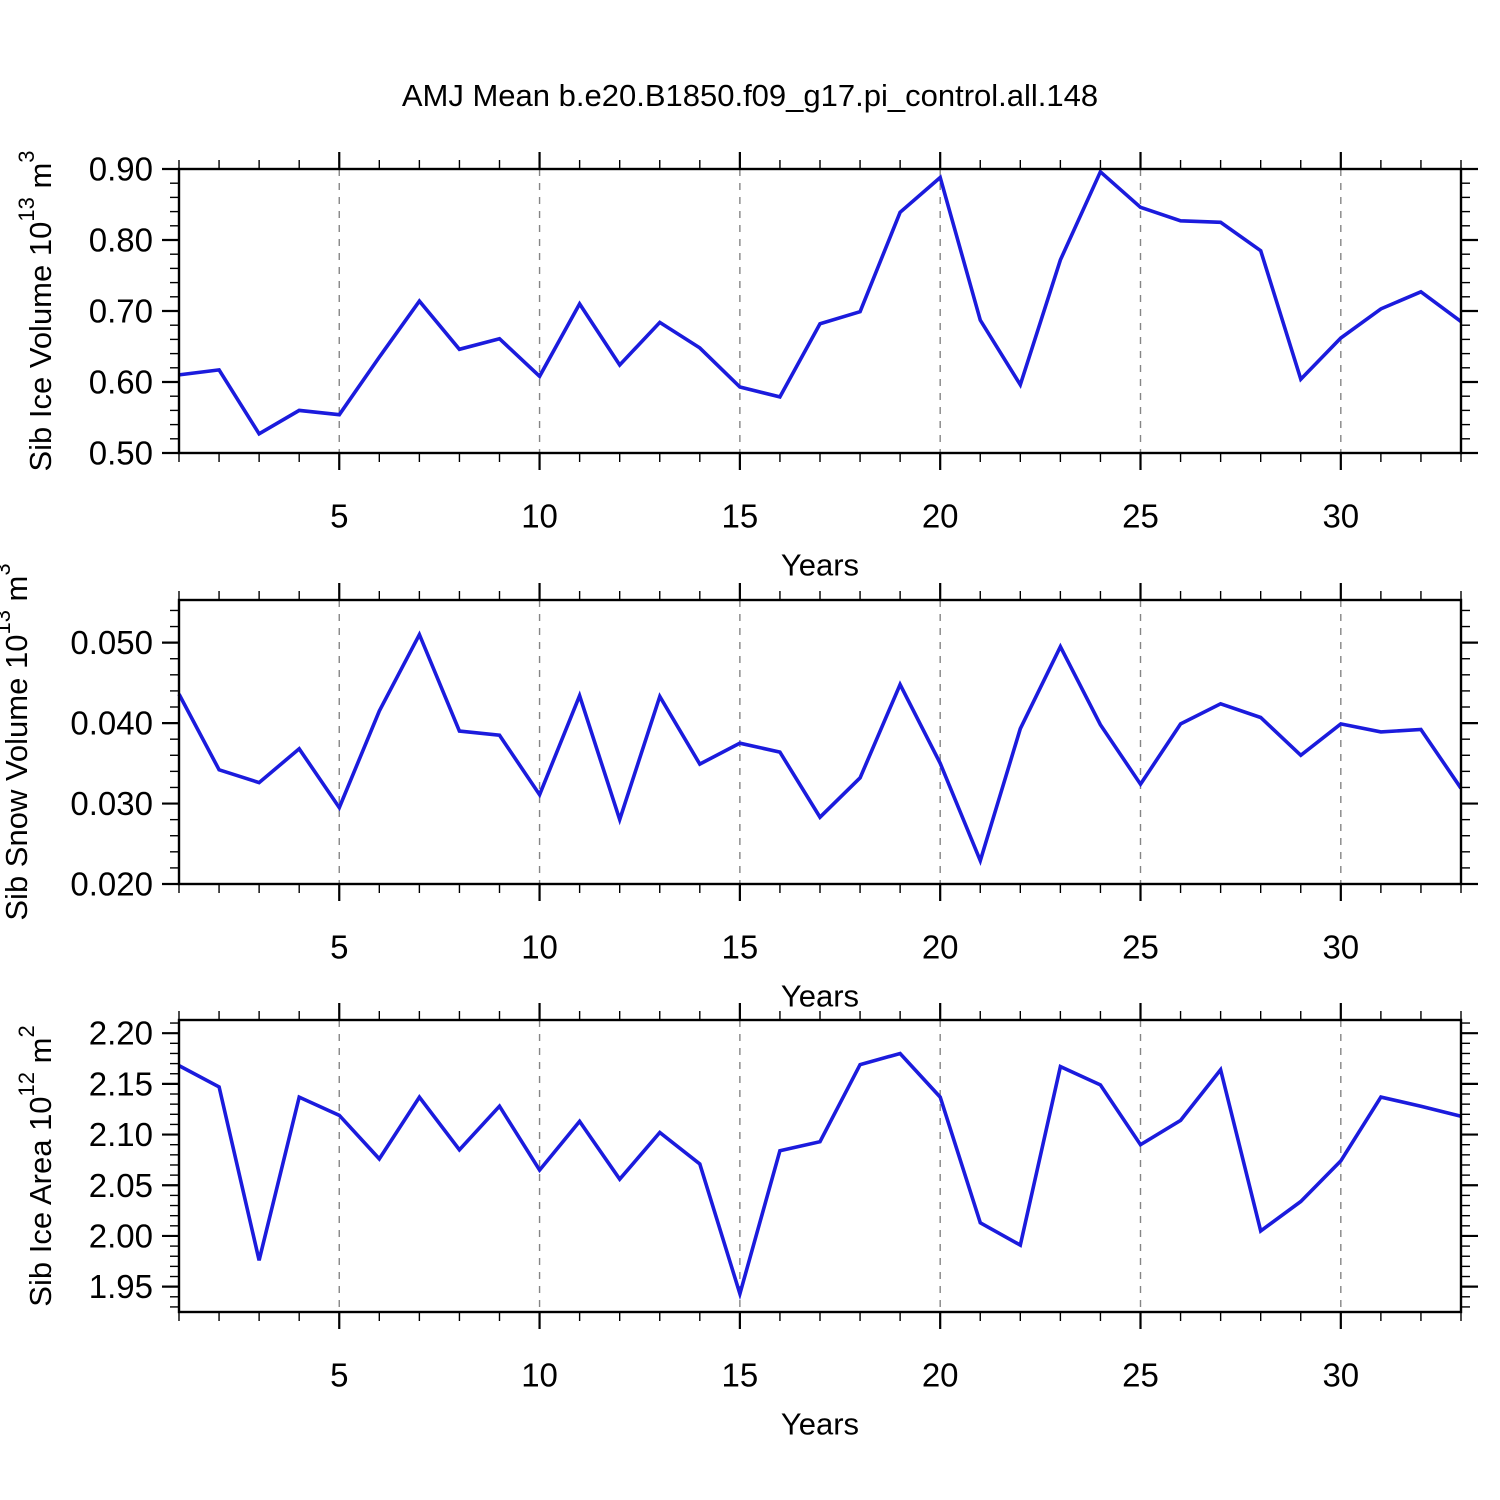 The height and width of the screenshot is (1500, 1500). What do you see at coordinates (121, 453) in the screenshot?
I see `y-tick-label: 0.50` at bounding box center [121, 453].